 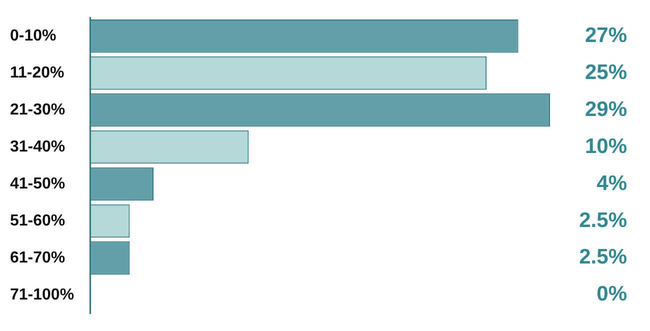 I want to click on data-label: 27%, so click(x=606, y=35).